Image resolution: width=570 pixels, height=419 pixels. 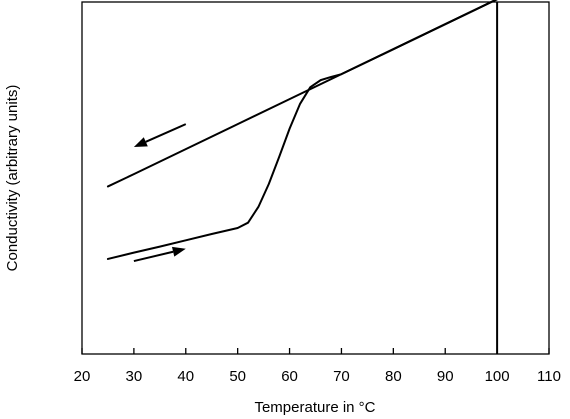 What do you see at coordinates (314, 407) in the screenshot?
I see `x-axis-title: Temperature in °C` at bounding box center [314, 407].